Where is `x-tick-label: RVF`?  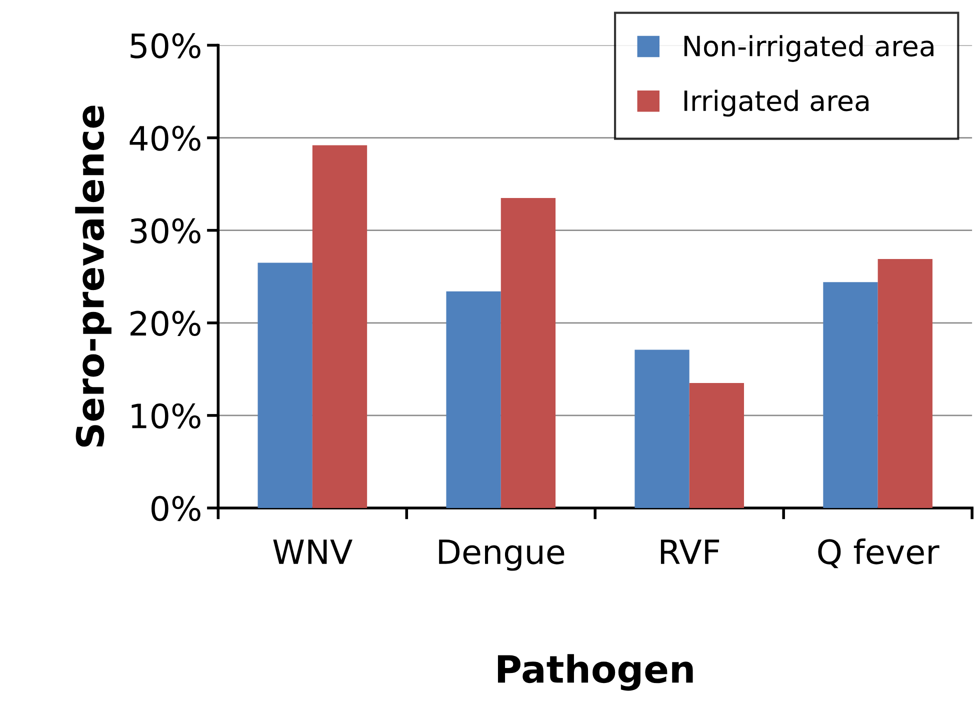 x-tick-label: RVF is located at coordinates (690, 552).